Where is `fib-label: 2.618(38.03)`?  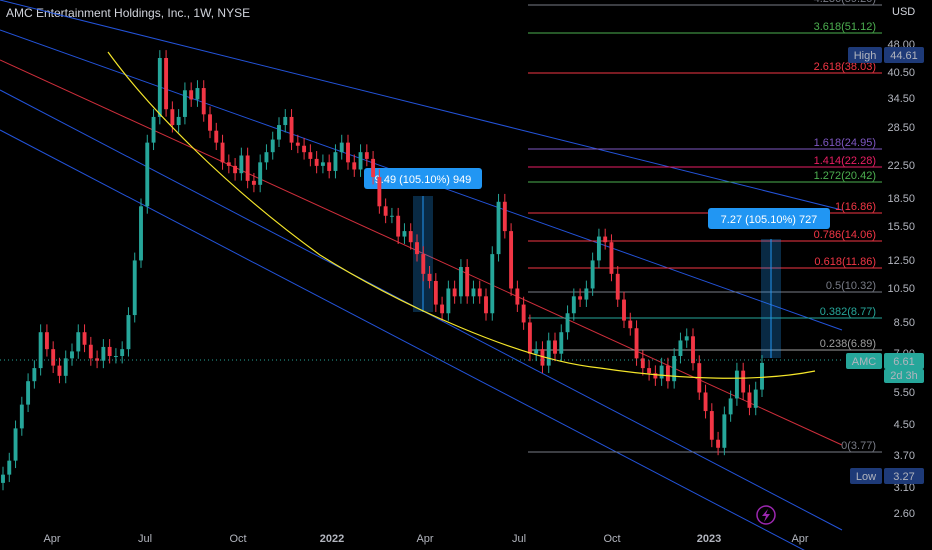
fib-label: 2.618(38.03) is located at coordinates (845, 67).